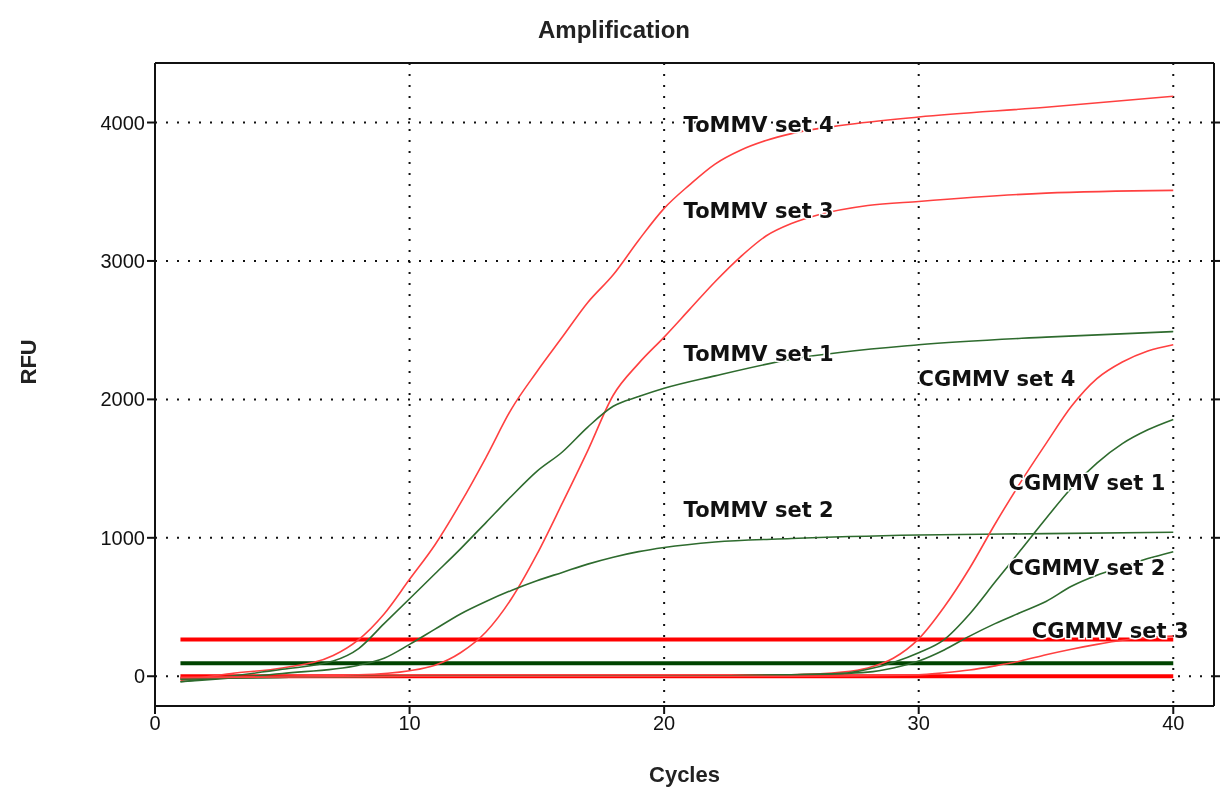  Describe the element at coordinates (28, 362) in the screenshot. I see `y-axis-title: RFU` at that location.